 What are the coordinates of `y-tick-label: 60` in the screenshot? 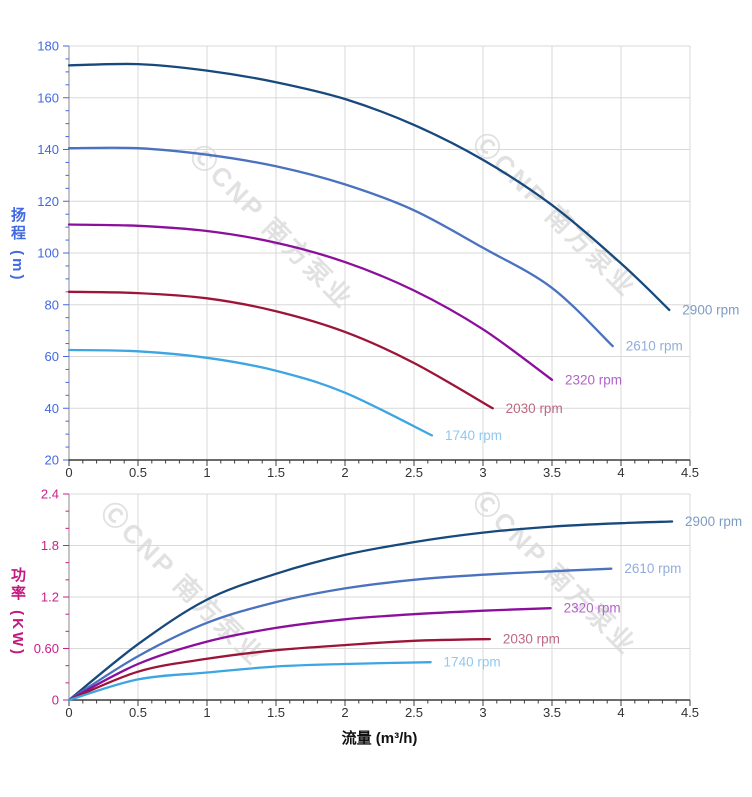 It's located at (52, 356).